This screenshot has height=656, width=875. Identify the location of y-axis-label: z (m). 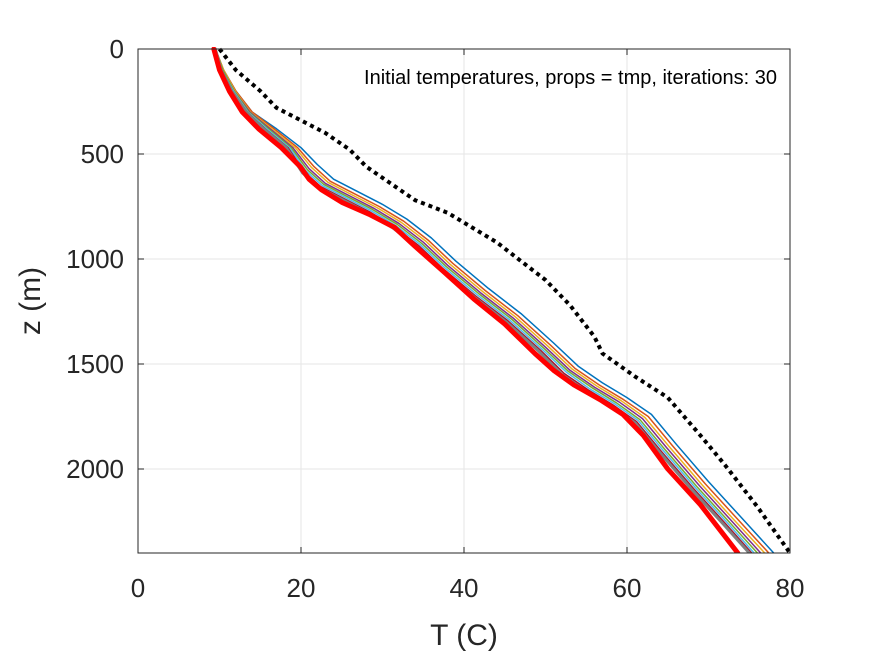
(30, 301).